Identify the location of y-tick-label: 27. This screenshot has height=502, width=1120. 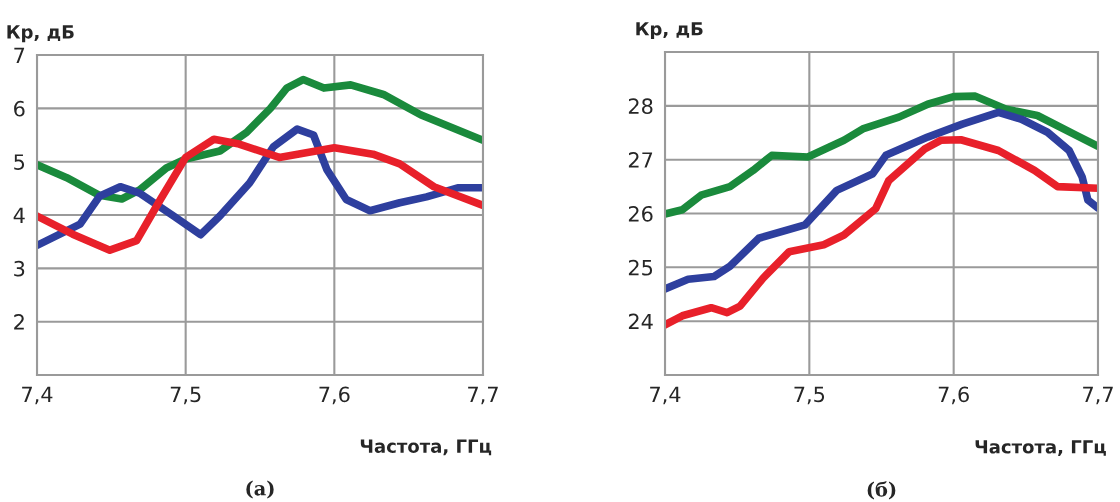
(640, 160).